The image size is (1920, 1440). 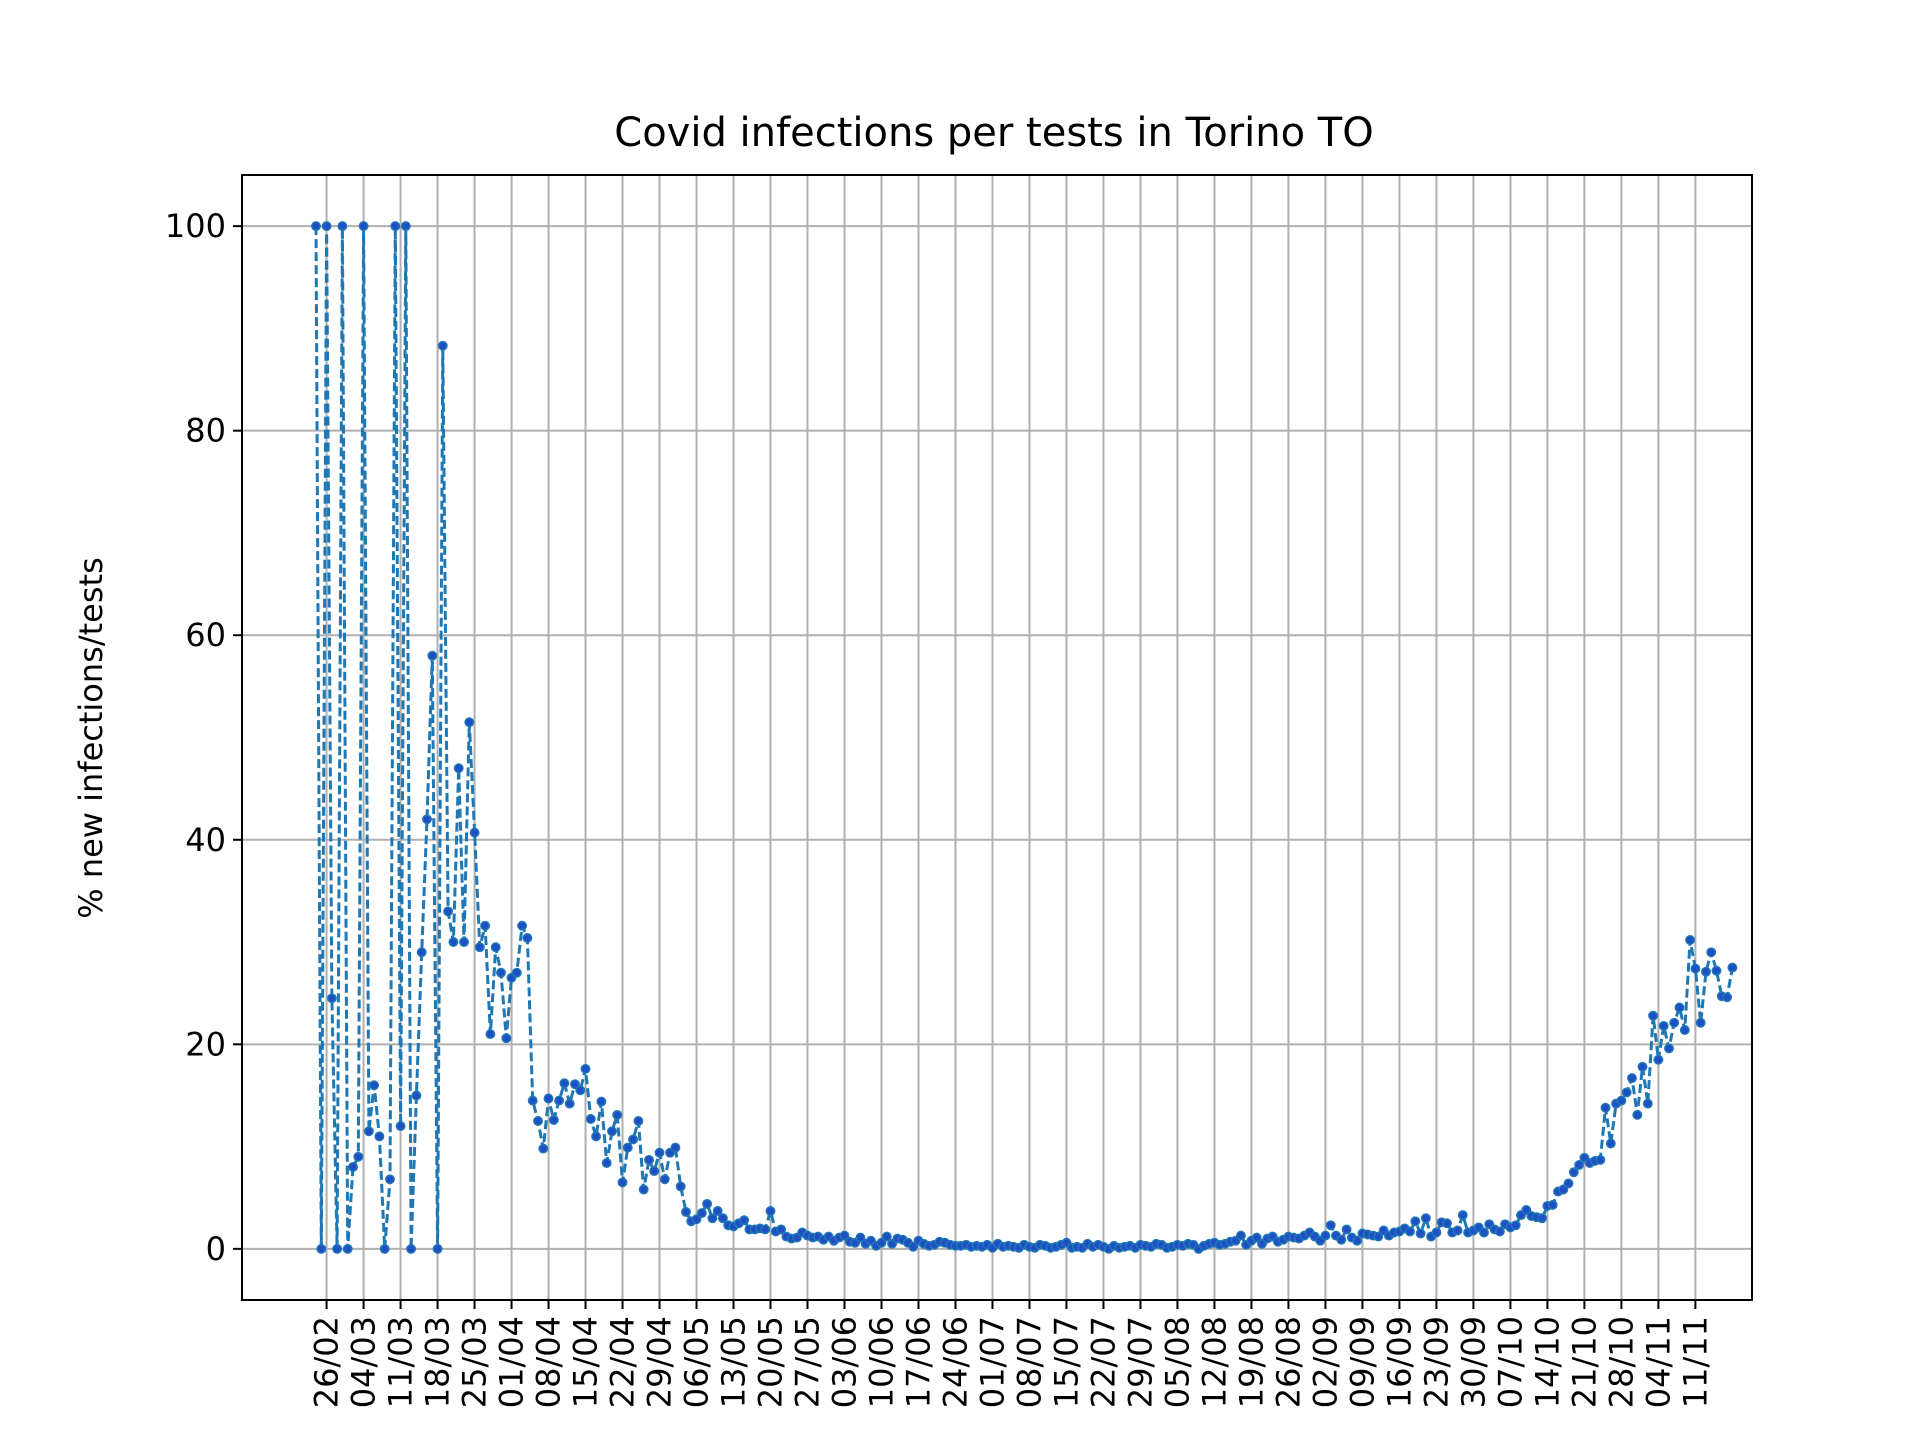 What do you see at coordinates (623, 1362) in the screenshot?
I see `x-tick-label: 22/04` at bounding box center [623, 1362].